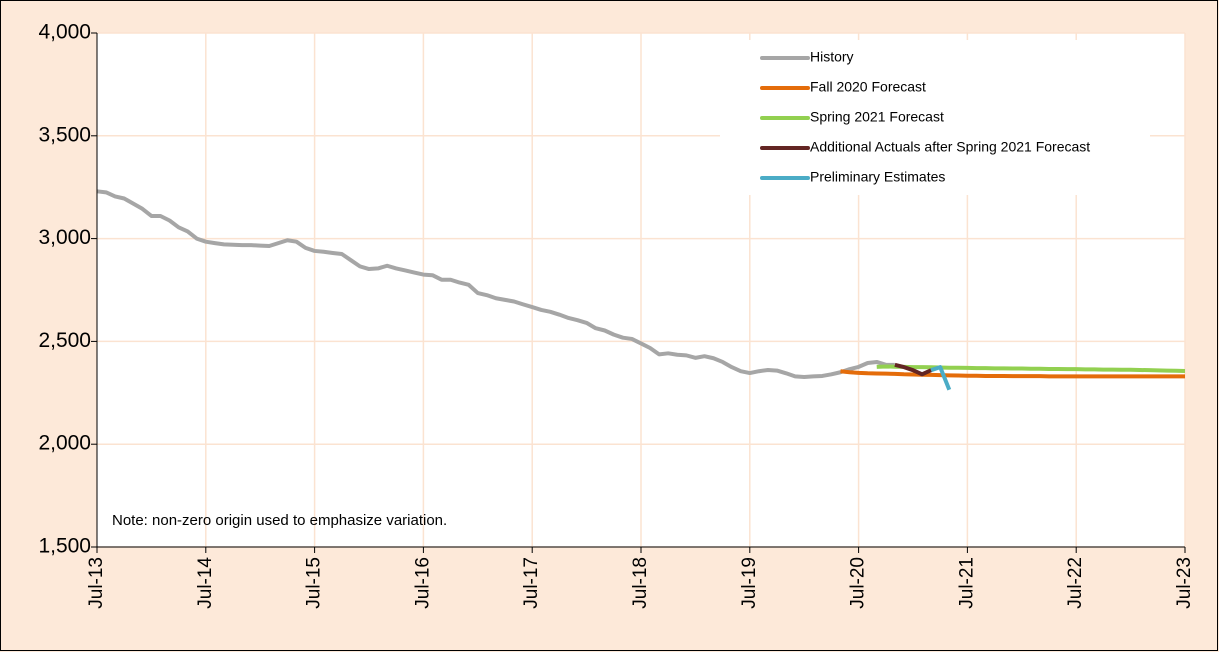 This screenshot has height=652, width=1219. I want to click on legend-label: Fall 2020 Forecast, so click(868, 87).